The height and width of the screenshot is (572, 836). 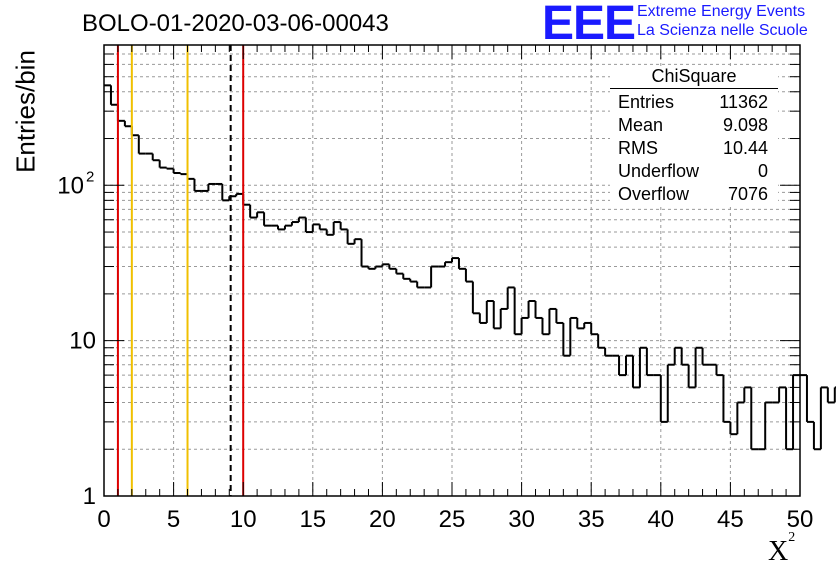 What do you see at coordinates (721, 11) in the screenshot?
I see `logo-line-1: Extreme Energy Events` at bounding box center [721, 11].